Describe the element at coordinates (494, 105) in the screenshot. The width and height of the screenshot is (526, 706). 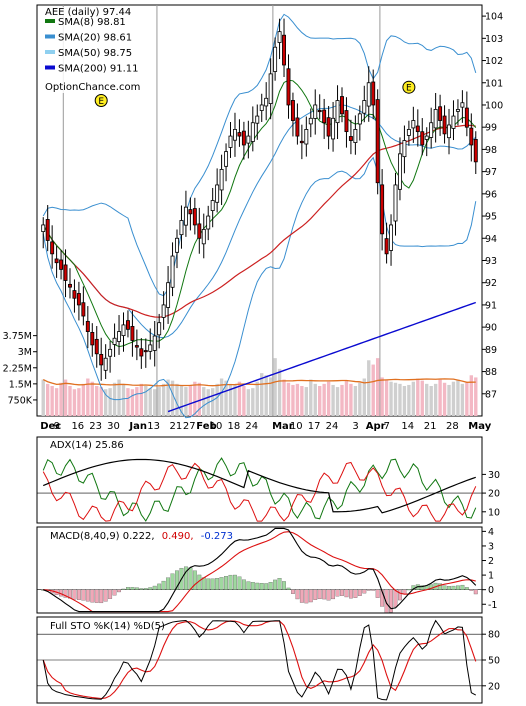
I see `price-tick-label: 100` at that location.